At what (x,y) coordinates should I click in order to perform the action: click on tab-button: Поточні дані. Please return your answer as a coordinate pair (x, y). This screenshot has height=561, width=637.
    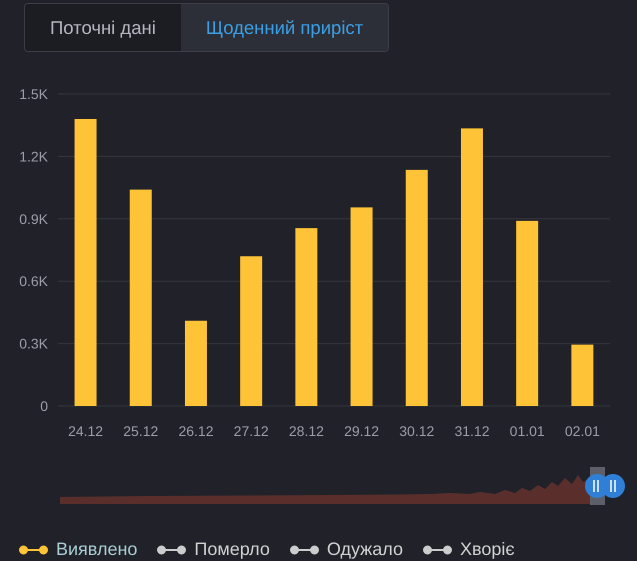
    Looking at the image, I should click on (103, 27).